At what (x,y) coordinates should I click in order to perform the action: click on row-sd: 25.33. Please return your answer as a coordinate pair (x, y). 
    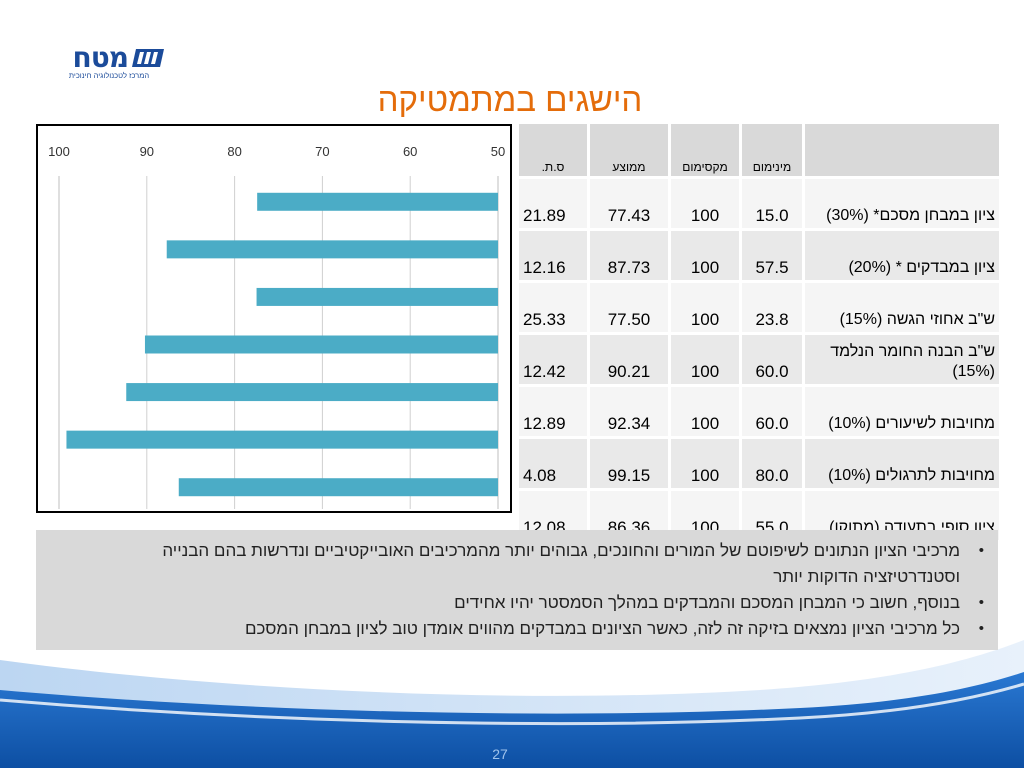
    Looking at the image, I should click on (553, 307).